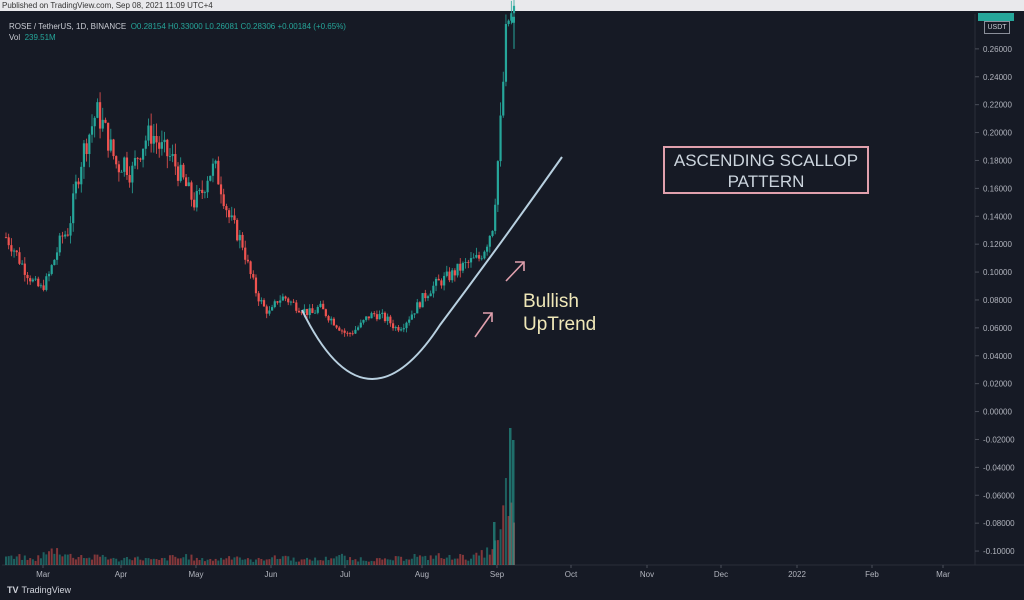 The height and width of the screenshot is (600, 1024). What do you see at coordinates (497, 574) in the screenshot?
I see `x-tick-label: Sep` at bounding box center [497, 574].